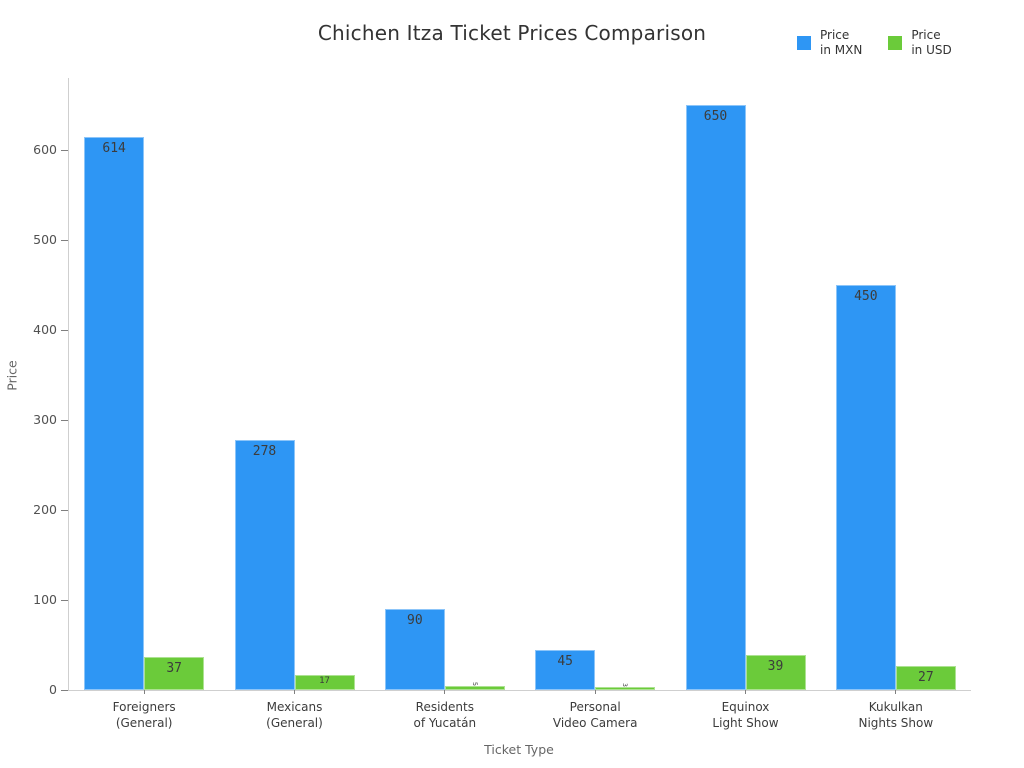 Image resolution: width=1024 pixels, height=768 pixels. Describe the element at coordinates (53, 689) in the screenshot. I see `y-tick-label: 0` at that location.